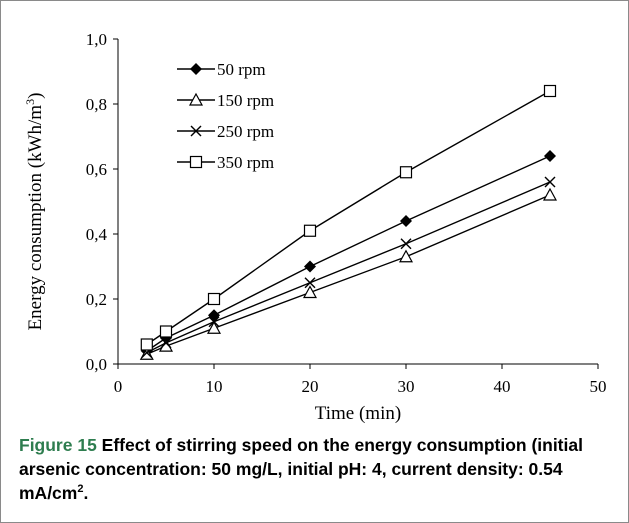 The image size is (629, 523). What do you see at coordinates (35, 218) in the screenshot?
I see `y-axis-label-main: Energy consumption (kWh/m` at bounding box center [35, 218].